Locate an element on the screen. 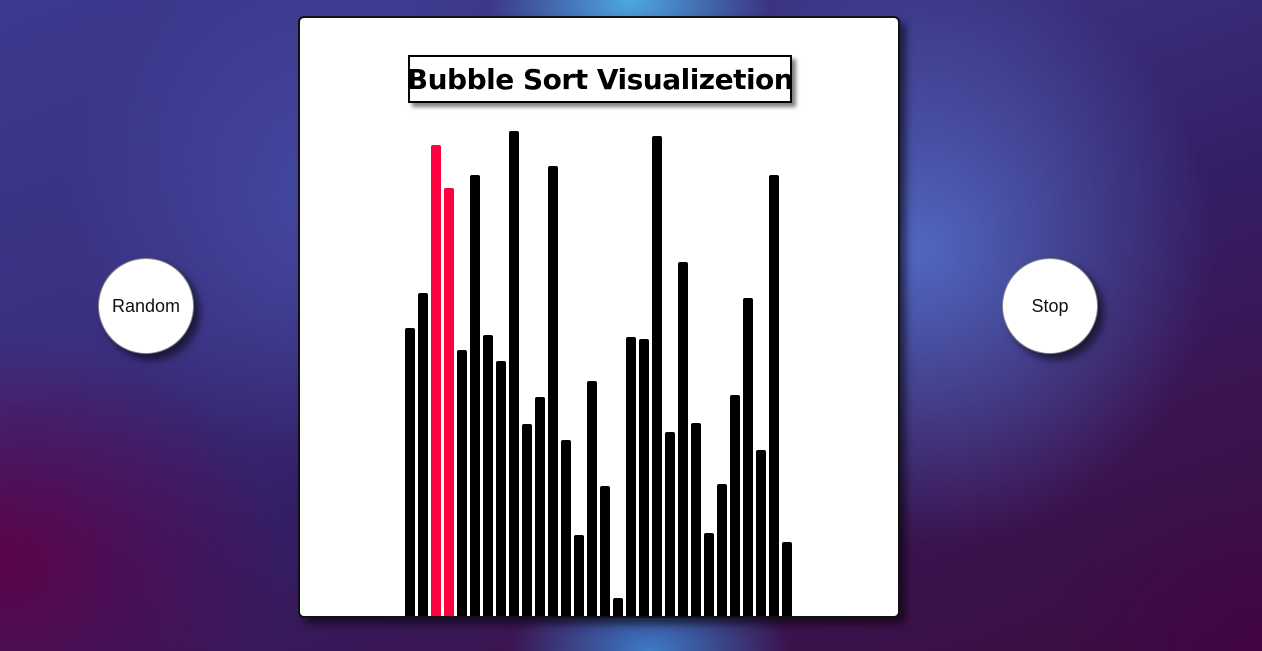 This screenshot has height=651, width=1262. page-title: Bubble Sort Visualizetion is located at coordinates (600, 79).